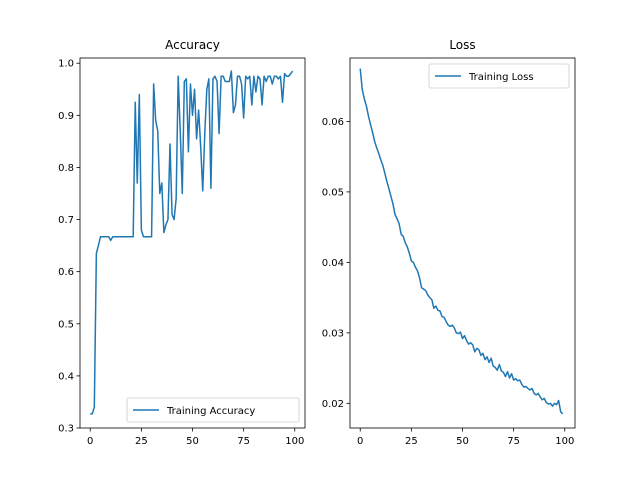  I want to click on accuracy-y-tick-label: 1.0, so click(66, 64).